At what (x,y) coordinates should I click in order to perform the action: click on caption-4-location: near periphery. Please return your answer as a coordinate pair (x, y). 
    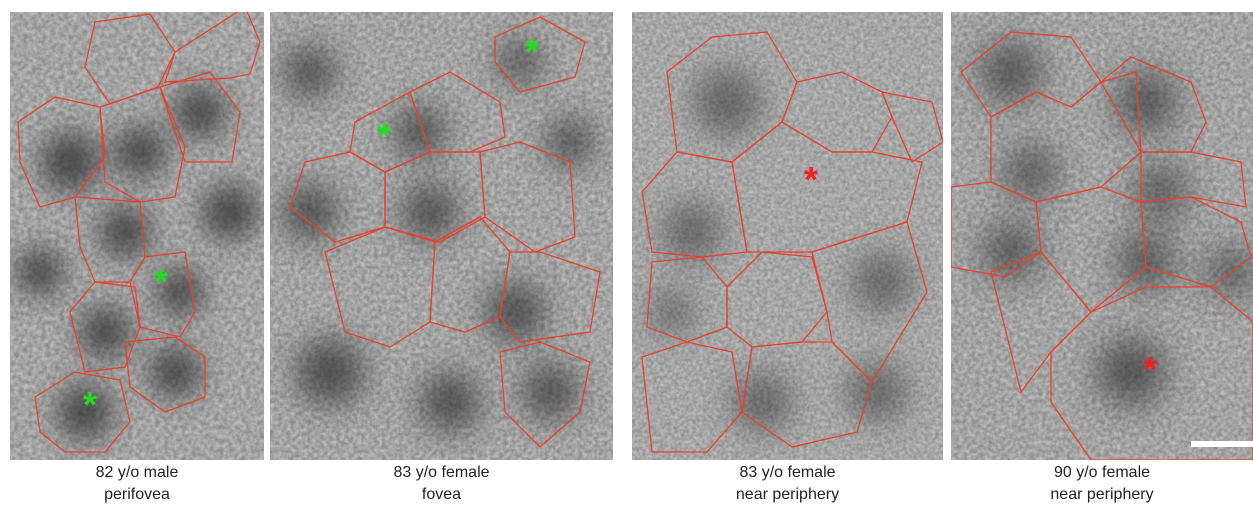
    Looking at the image, I should click on (1102, 494).